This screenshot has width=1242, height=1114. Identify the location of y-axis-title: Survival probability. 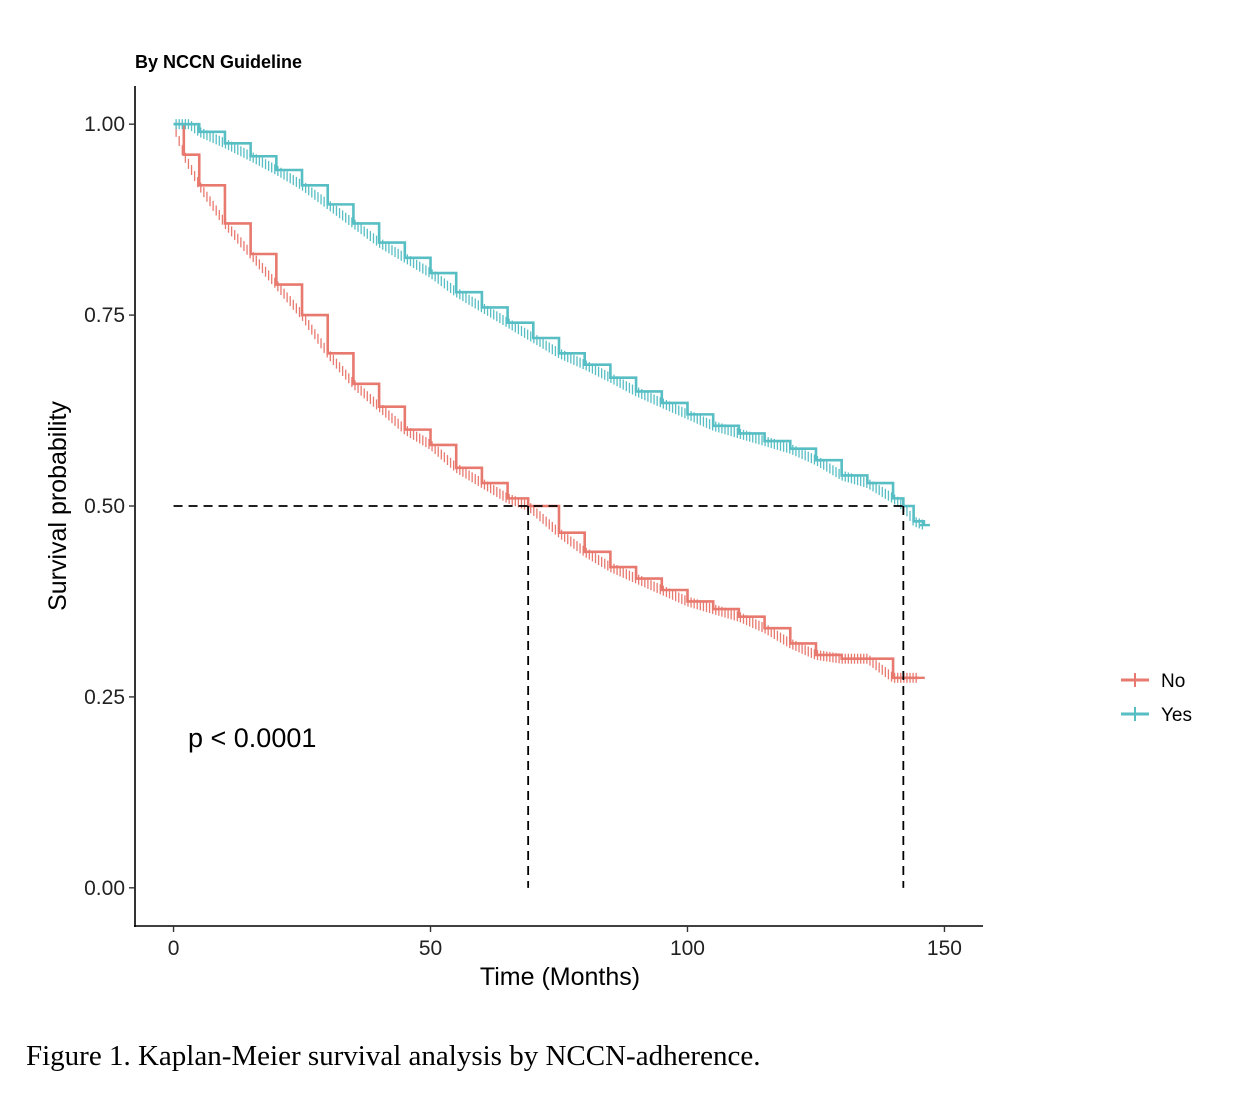
(58, 506).